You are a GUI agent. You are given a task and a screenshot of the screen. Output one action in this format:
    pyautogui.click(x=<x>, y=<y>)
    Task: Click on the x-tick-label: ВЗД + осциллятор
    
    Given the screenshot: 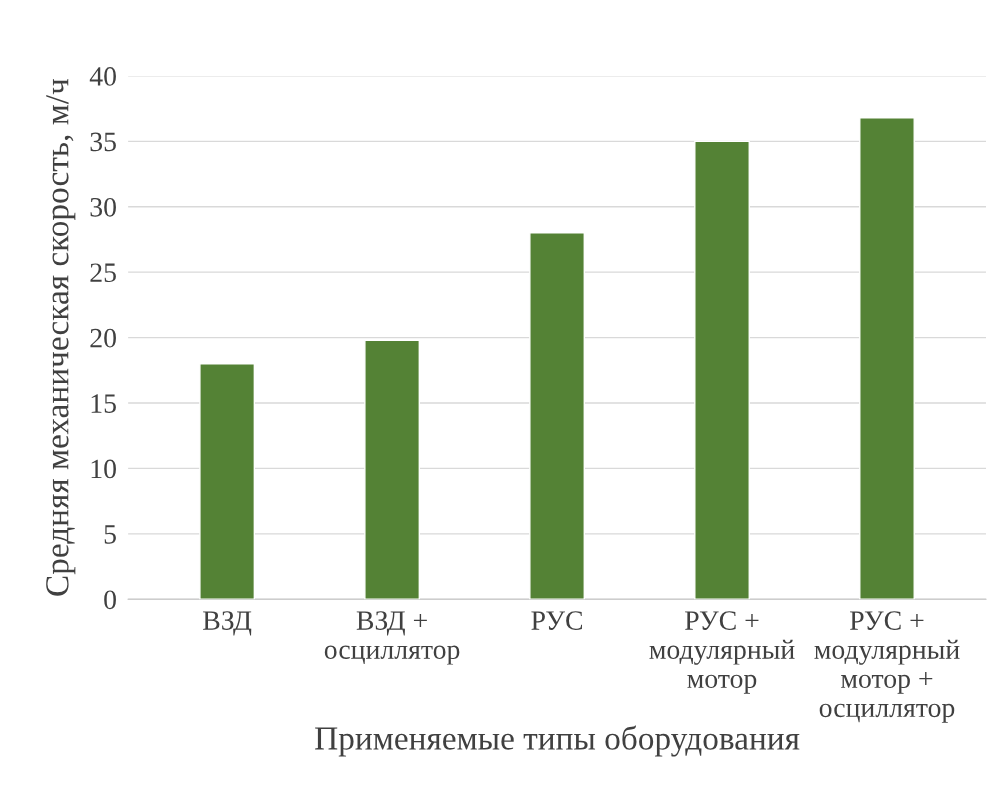 What is the action you would take?
    pyautogui.click(x=392, y=638)
    